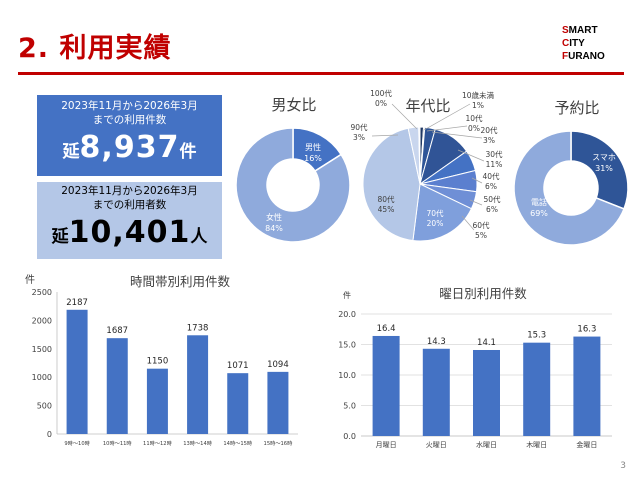  What do you see at coordinates (586, 330) in the screenshot?
I see `data-label-4: 16.3` at bounding box center [586, 330].